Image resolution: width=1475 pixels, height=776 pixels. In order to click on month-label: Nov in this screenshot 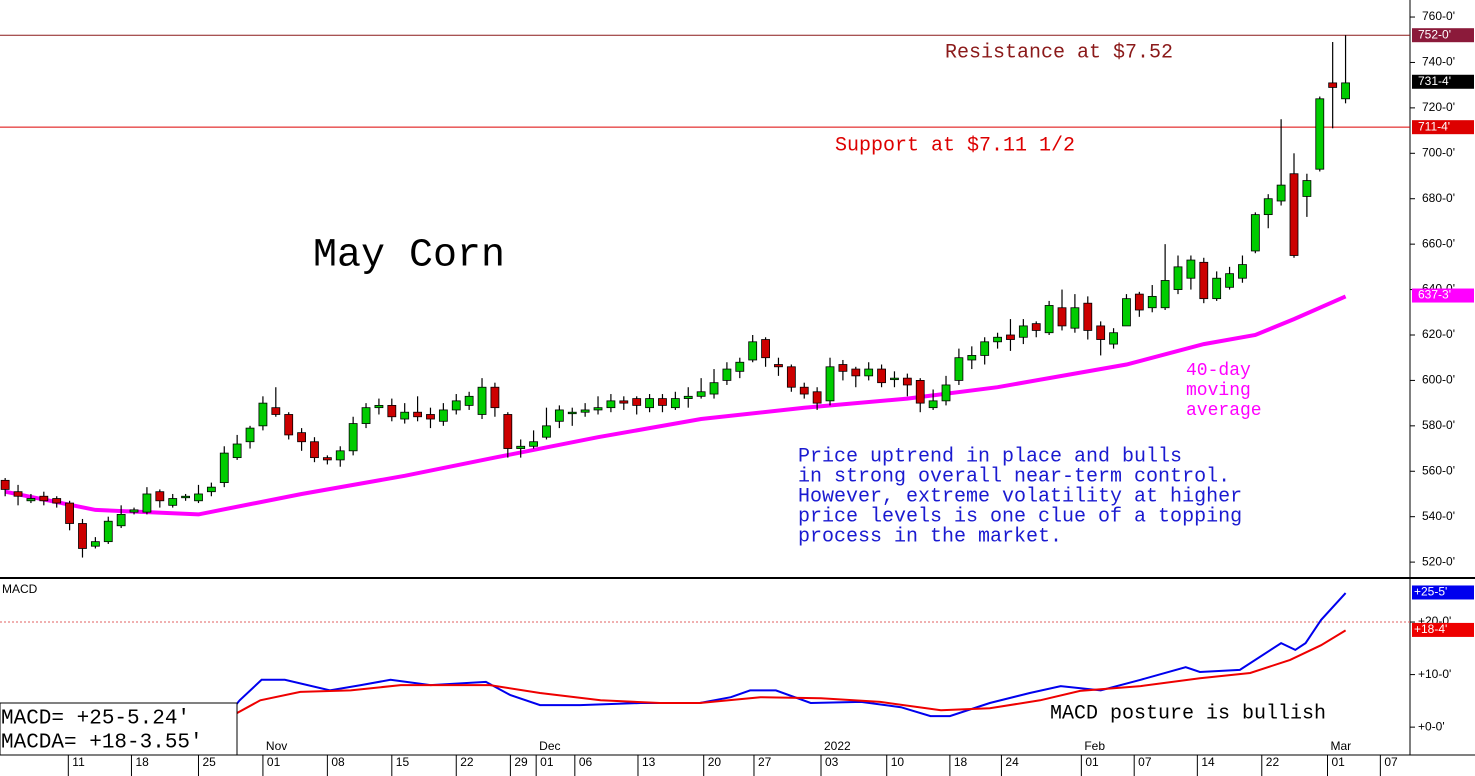, I will do `click(276, 746)`.